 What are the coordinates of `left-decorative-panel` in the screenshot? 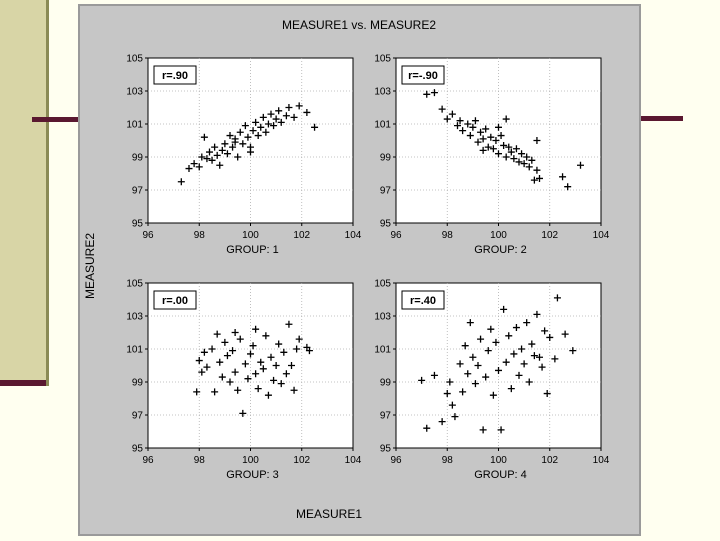 It's located at (23, 192).